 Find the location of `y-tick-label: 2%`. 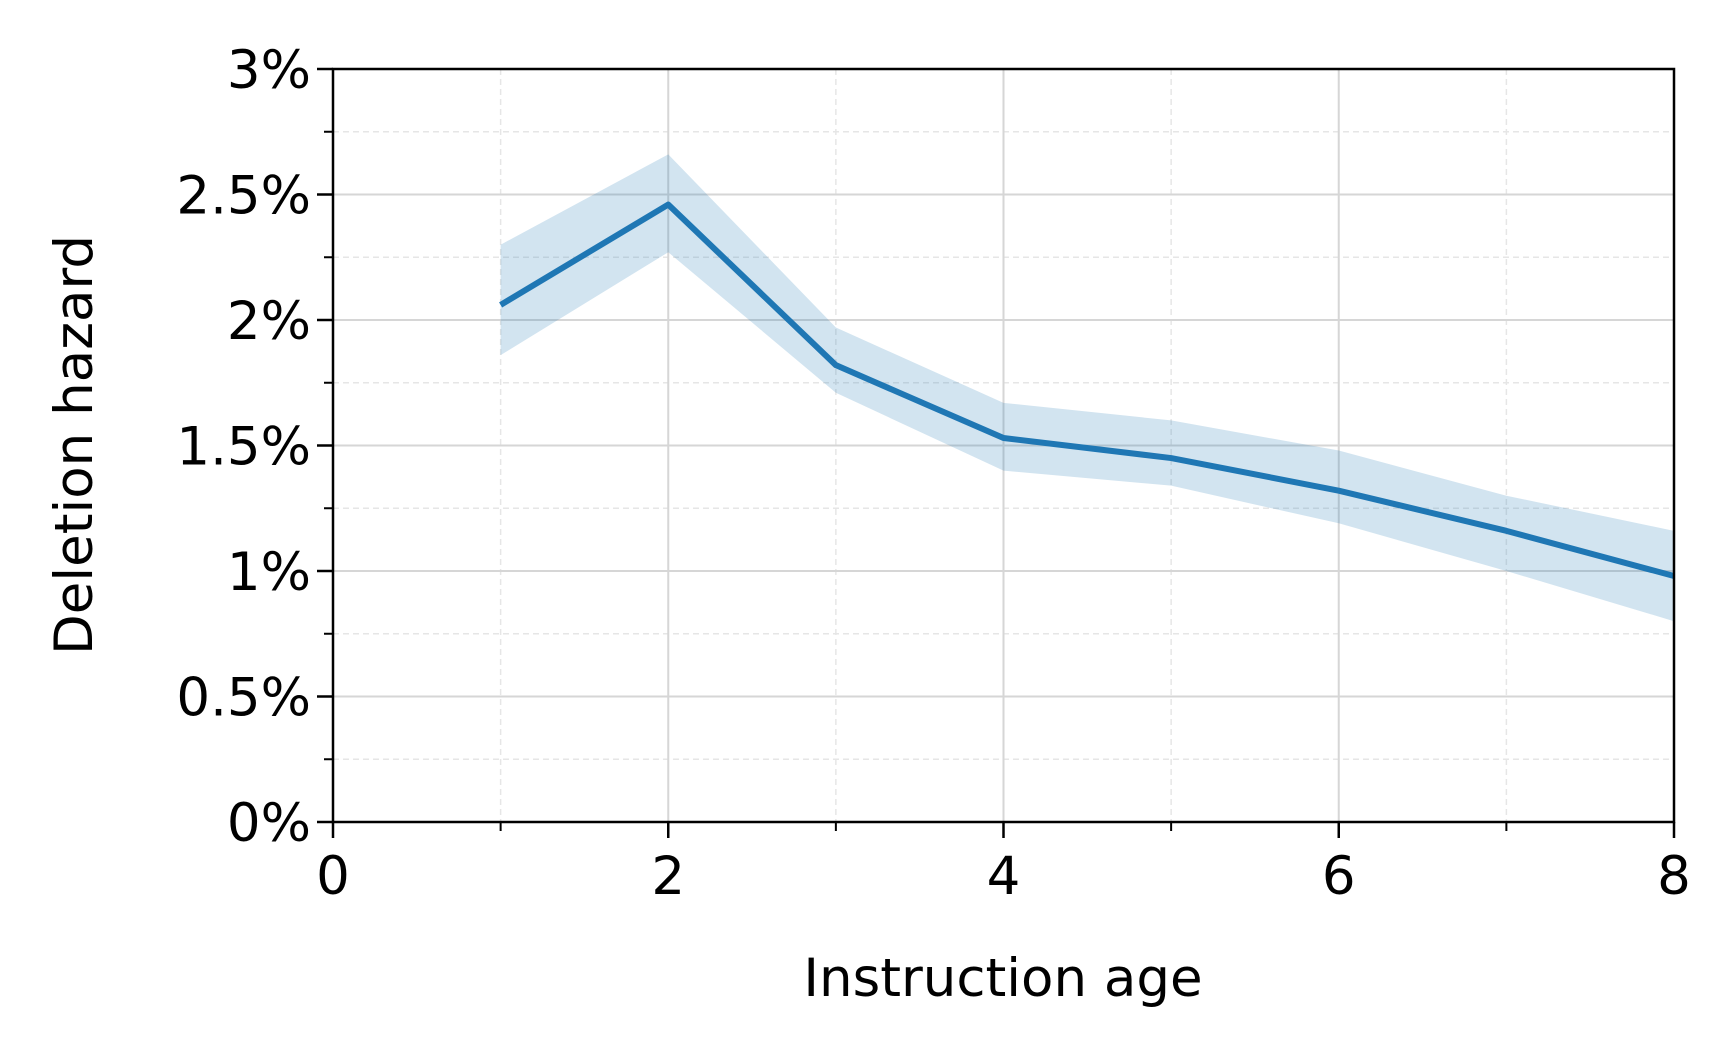

y-tick-label: 2% is located at coordinates (269, 321).